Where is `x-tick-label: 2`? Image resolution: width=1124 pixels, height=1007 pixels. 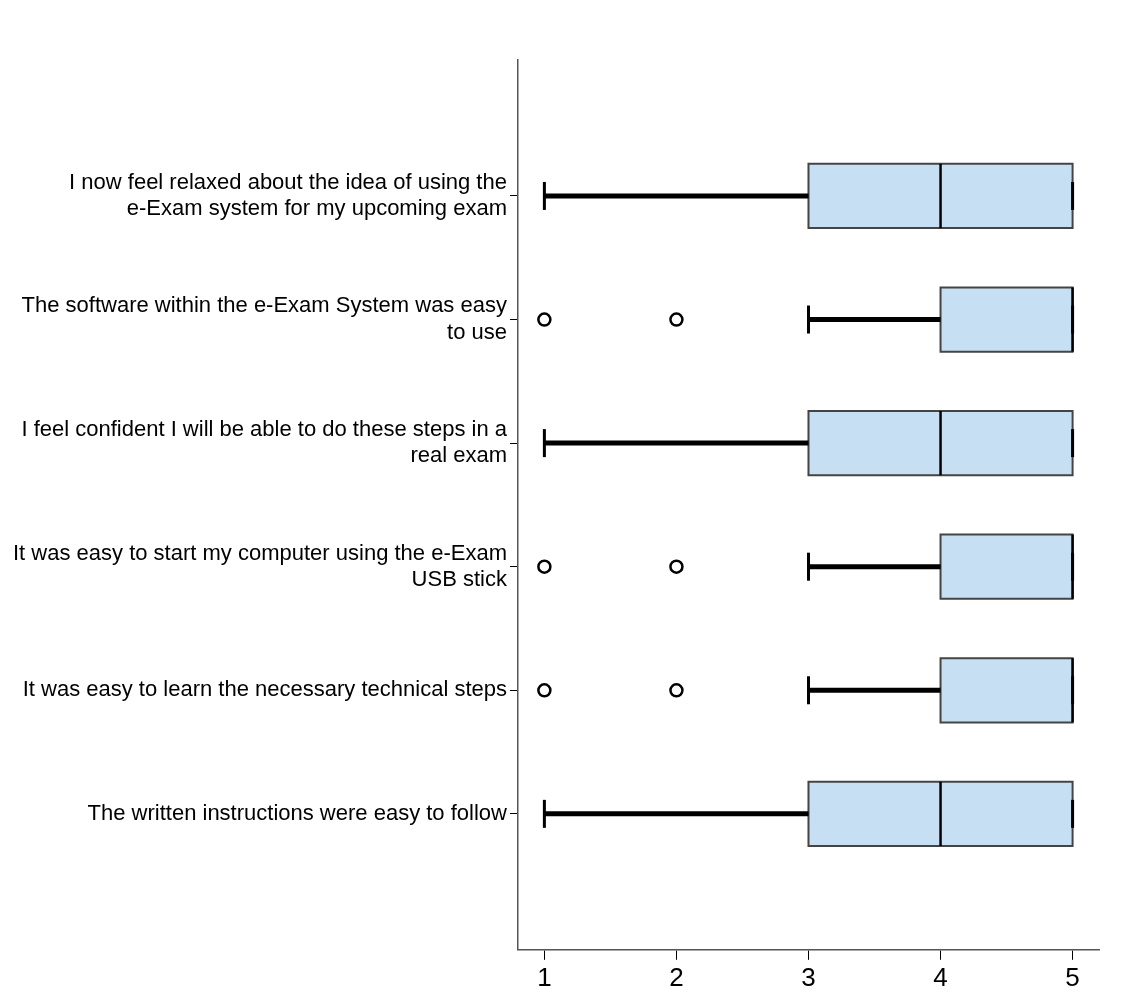
x-tick-label: 2 is located at coordinates (676, 976).